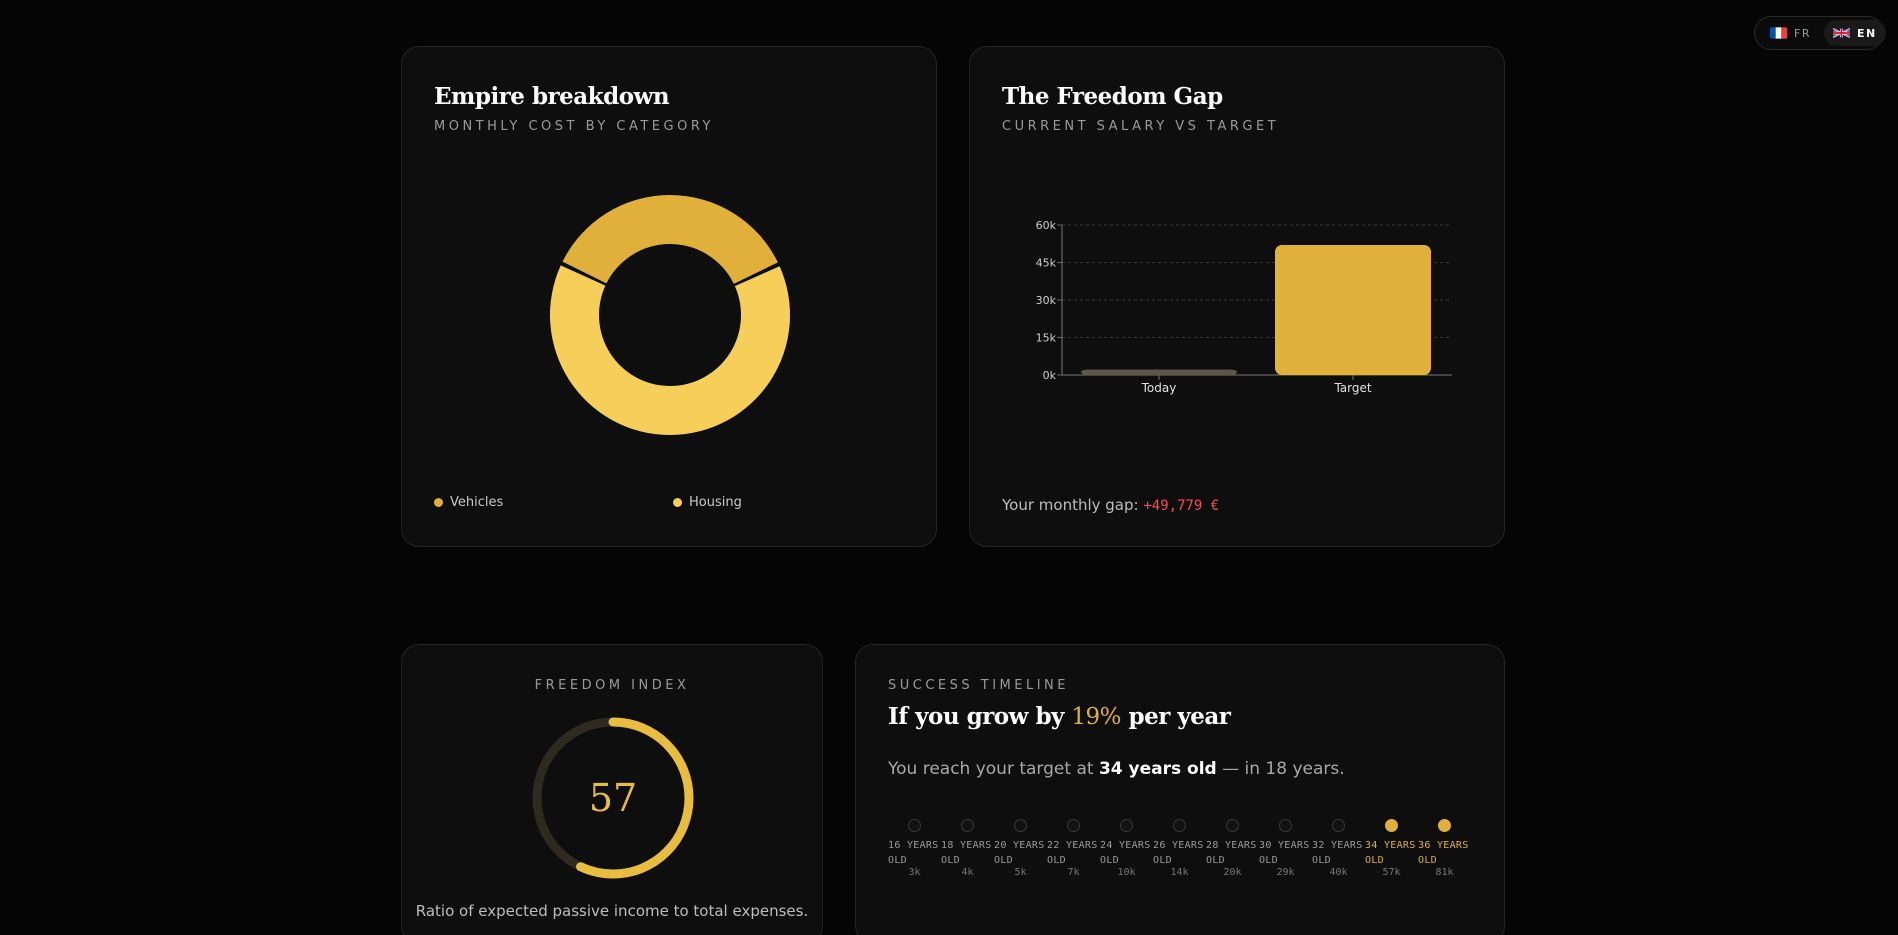 The height and width of the screenshot is (935, 1898). I want to click on monthly-gap: Your monthly gap: +49,779 €, so click(1110, 505).